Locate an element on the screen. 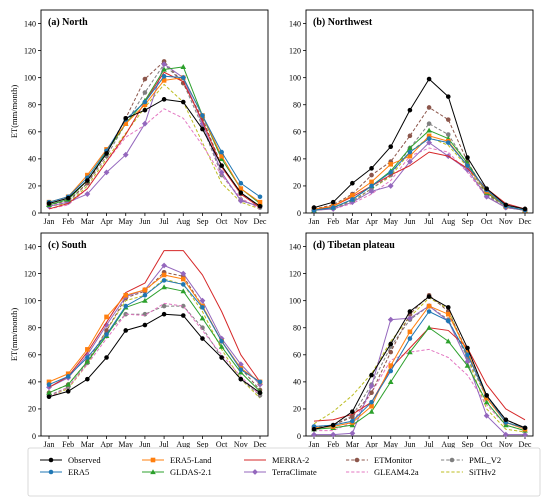 The width and height of the screenshot is (550, 502). panel-title: (b) Northwest is located at coordinates (343, 22).